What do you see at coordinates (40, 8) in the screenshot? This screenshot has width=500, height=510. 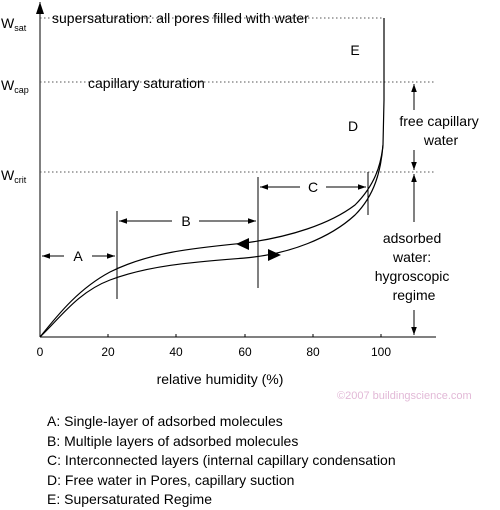 I see `y-axis-arrowhead` at bounding box center [40, 8].